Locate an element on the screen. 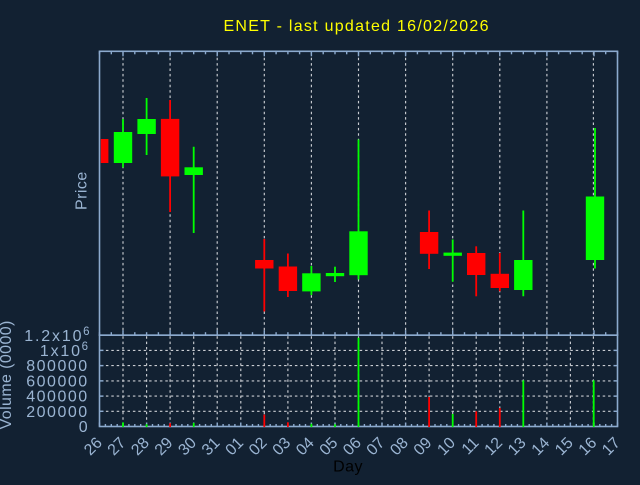 Image resolution: width=640 pixels, height=485 pixels. svg-text: 800000 is located at coordinates (56, 366).